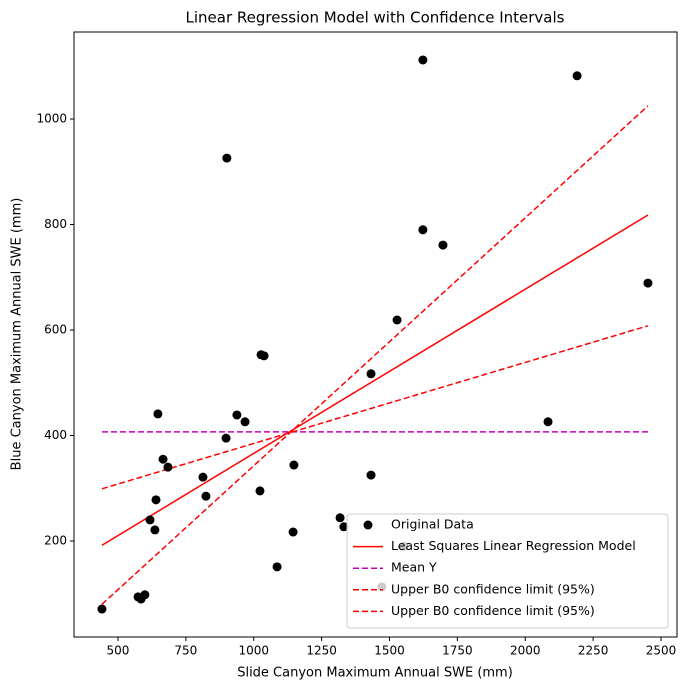  What do you see at coordinates (414, 567) in the screenshot?
I see `legend-label: Mean Y` at bounding box center [414, 567].